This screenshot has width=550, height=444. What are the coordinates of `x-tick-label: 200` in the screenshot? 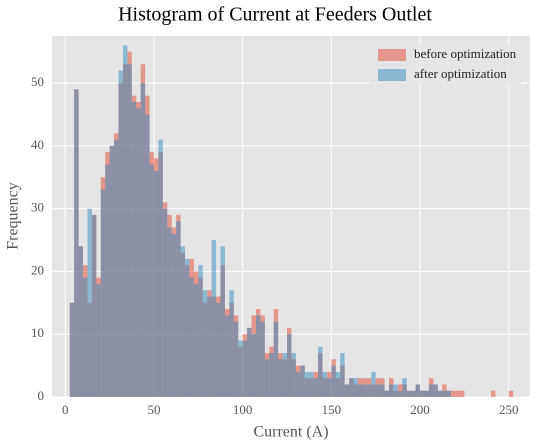 It's located at (420, 409).